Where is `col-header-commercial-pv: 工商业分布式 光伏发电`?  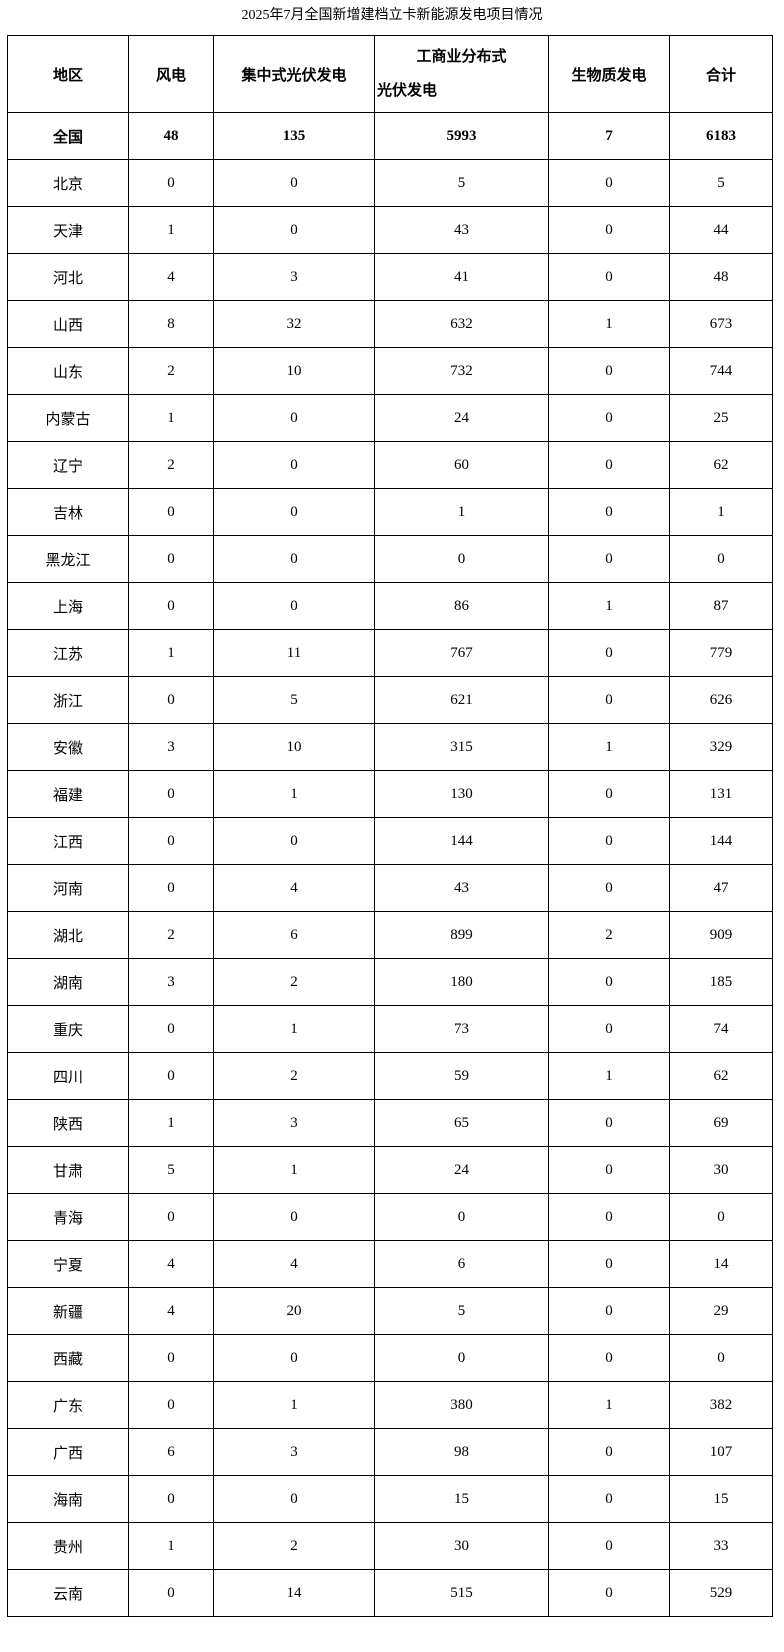
col-header-commercial-pv: 工商业分布式 光伏发电 is located at coordinates (461, 74).